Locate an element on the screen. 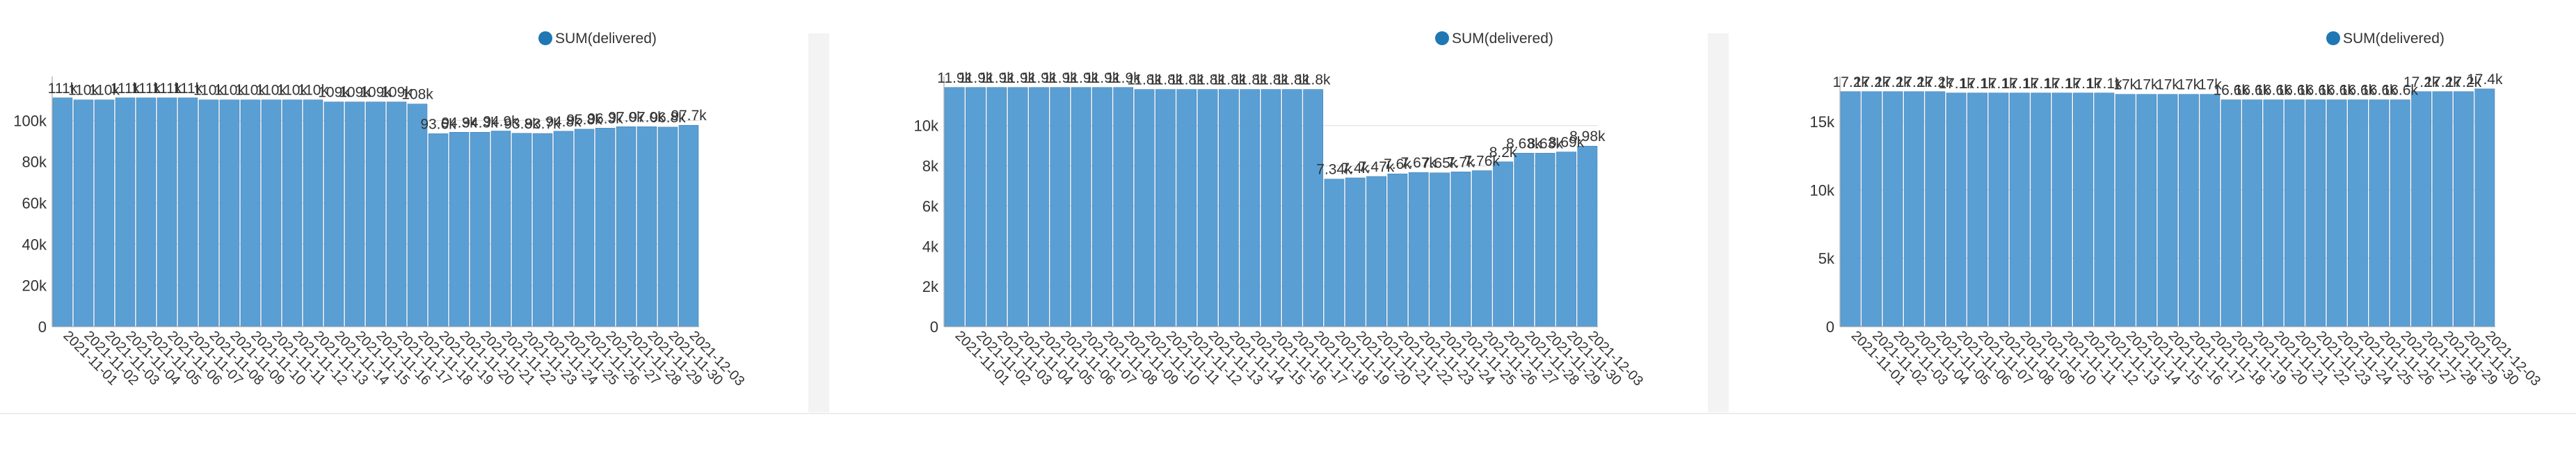 The image size is (2576, 474). bar-value-label: 109k is located at coordinates (376, 93).